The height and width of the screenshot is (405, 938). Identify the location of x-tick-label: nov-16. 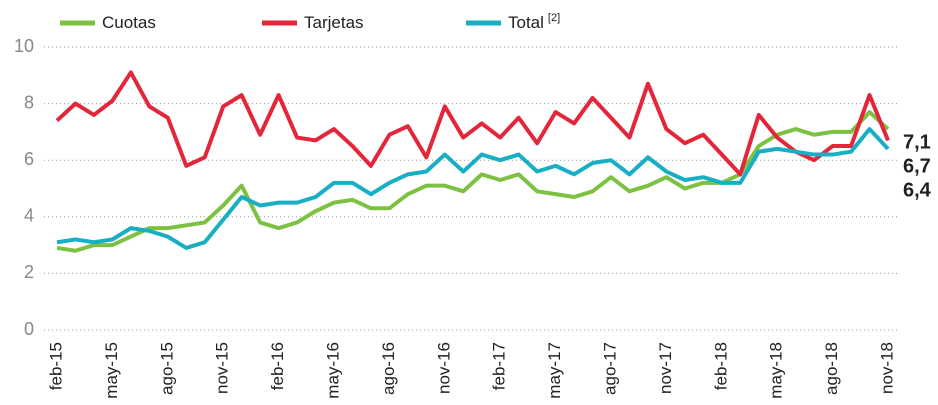
(443, 368).